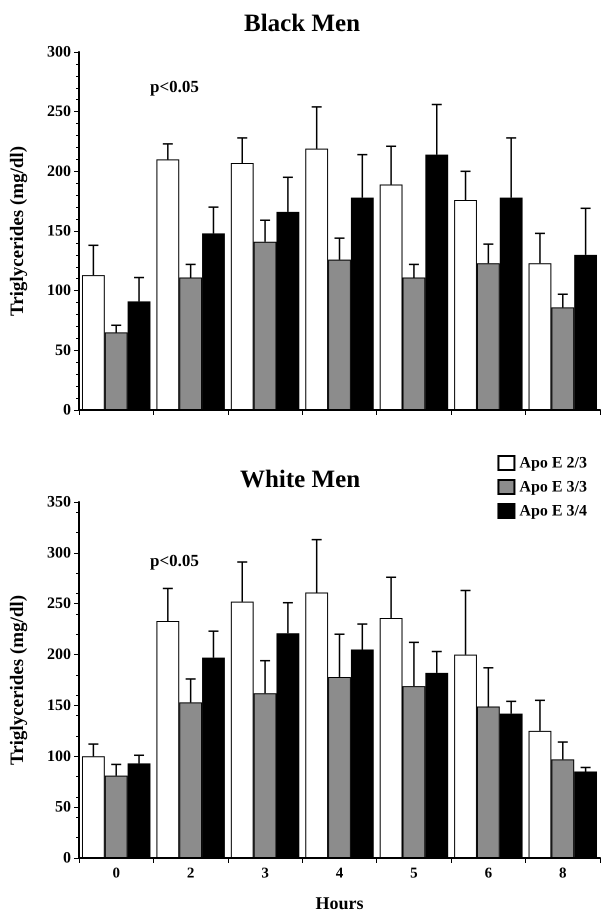 This screenshot has height=920, width=604. I want to click on legend-label: Apo E 3/3, so click(553, 487).